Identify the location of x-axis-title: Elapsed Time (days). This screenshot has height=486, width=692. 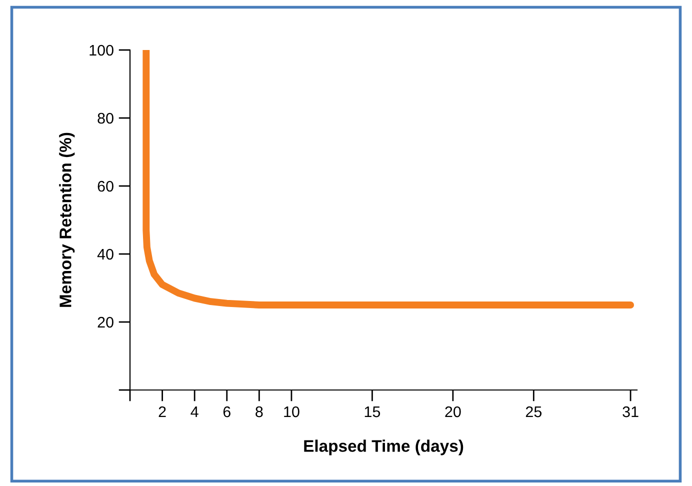
(384, 448).